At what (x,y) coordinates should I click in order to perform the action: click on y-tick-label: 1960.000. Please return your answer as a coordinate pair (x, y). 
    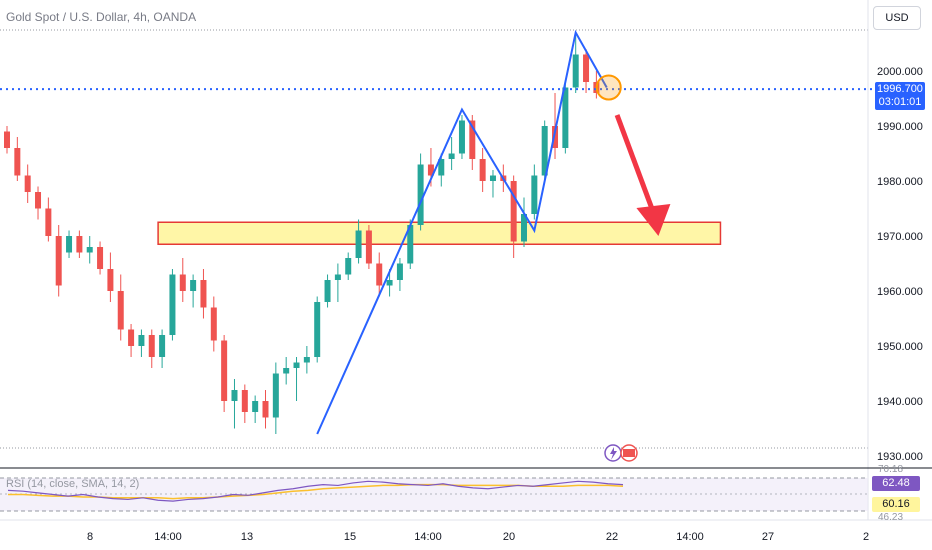
    Looking at the image, I should click on (900, 292).